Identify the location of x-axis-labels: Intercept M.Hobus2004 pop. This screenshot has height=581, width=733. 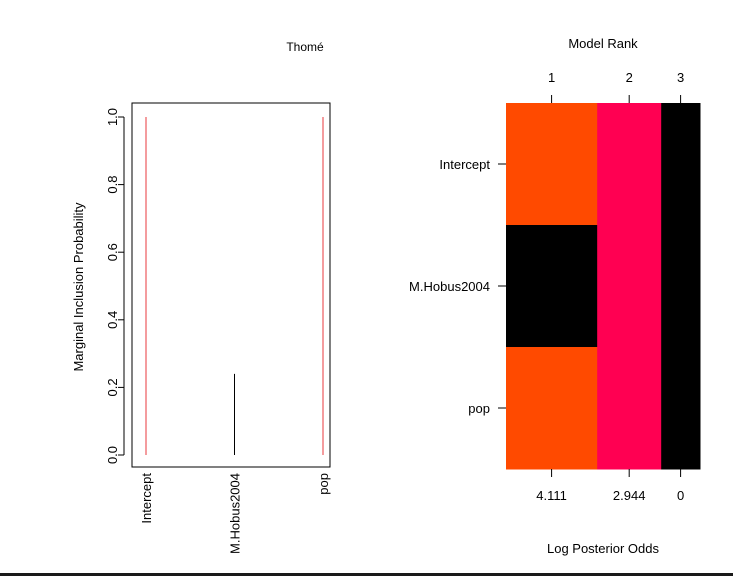
(235, 513).